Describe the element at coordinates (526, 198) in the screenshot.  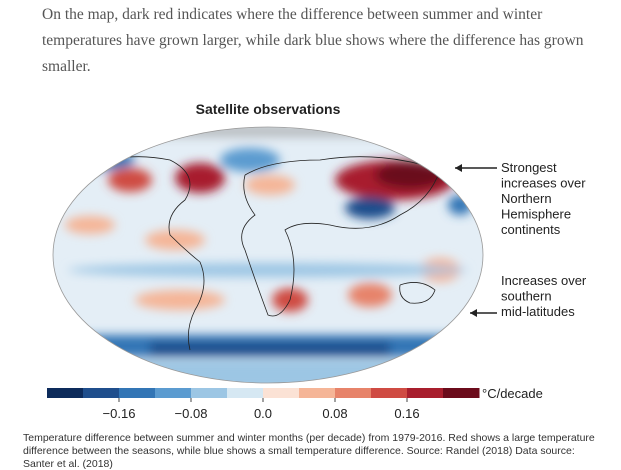
I see `annotation-text: Northern` at that location.